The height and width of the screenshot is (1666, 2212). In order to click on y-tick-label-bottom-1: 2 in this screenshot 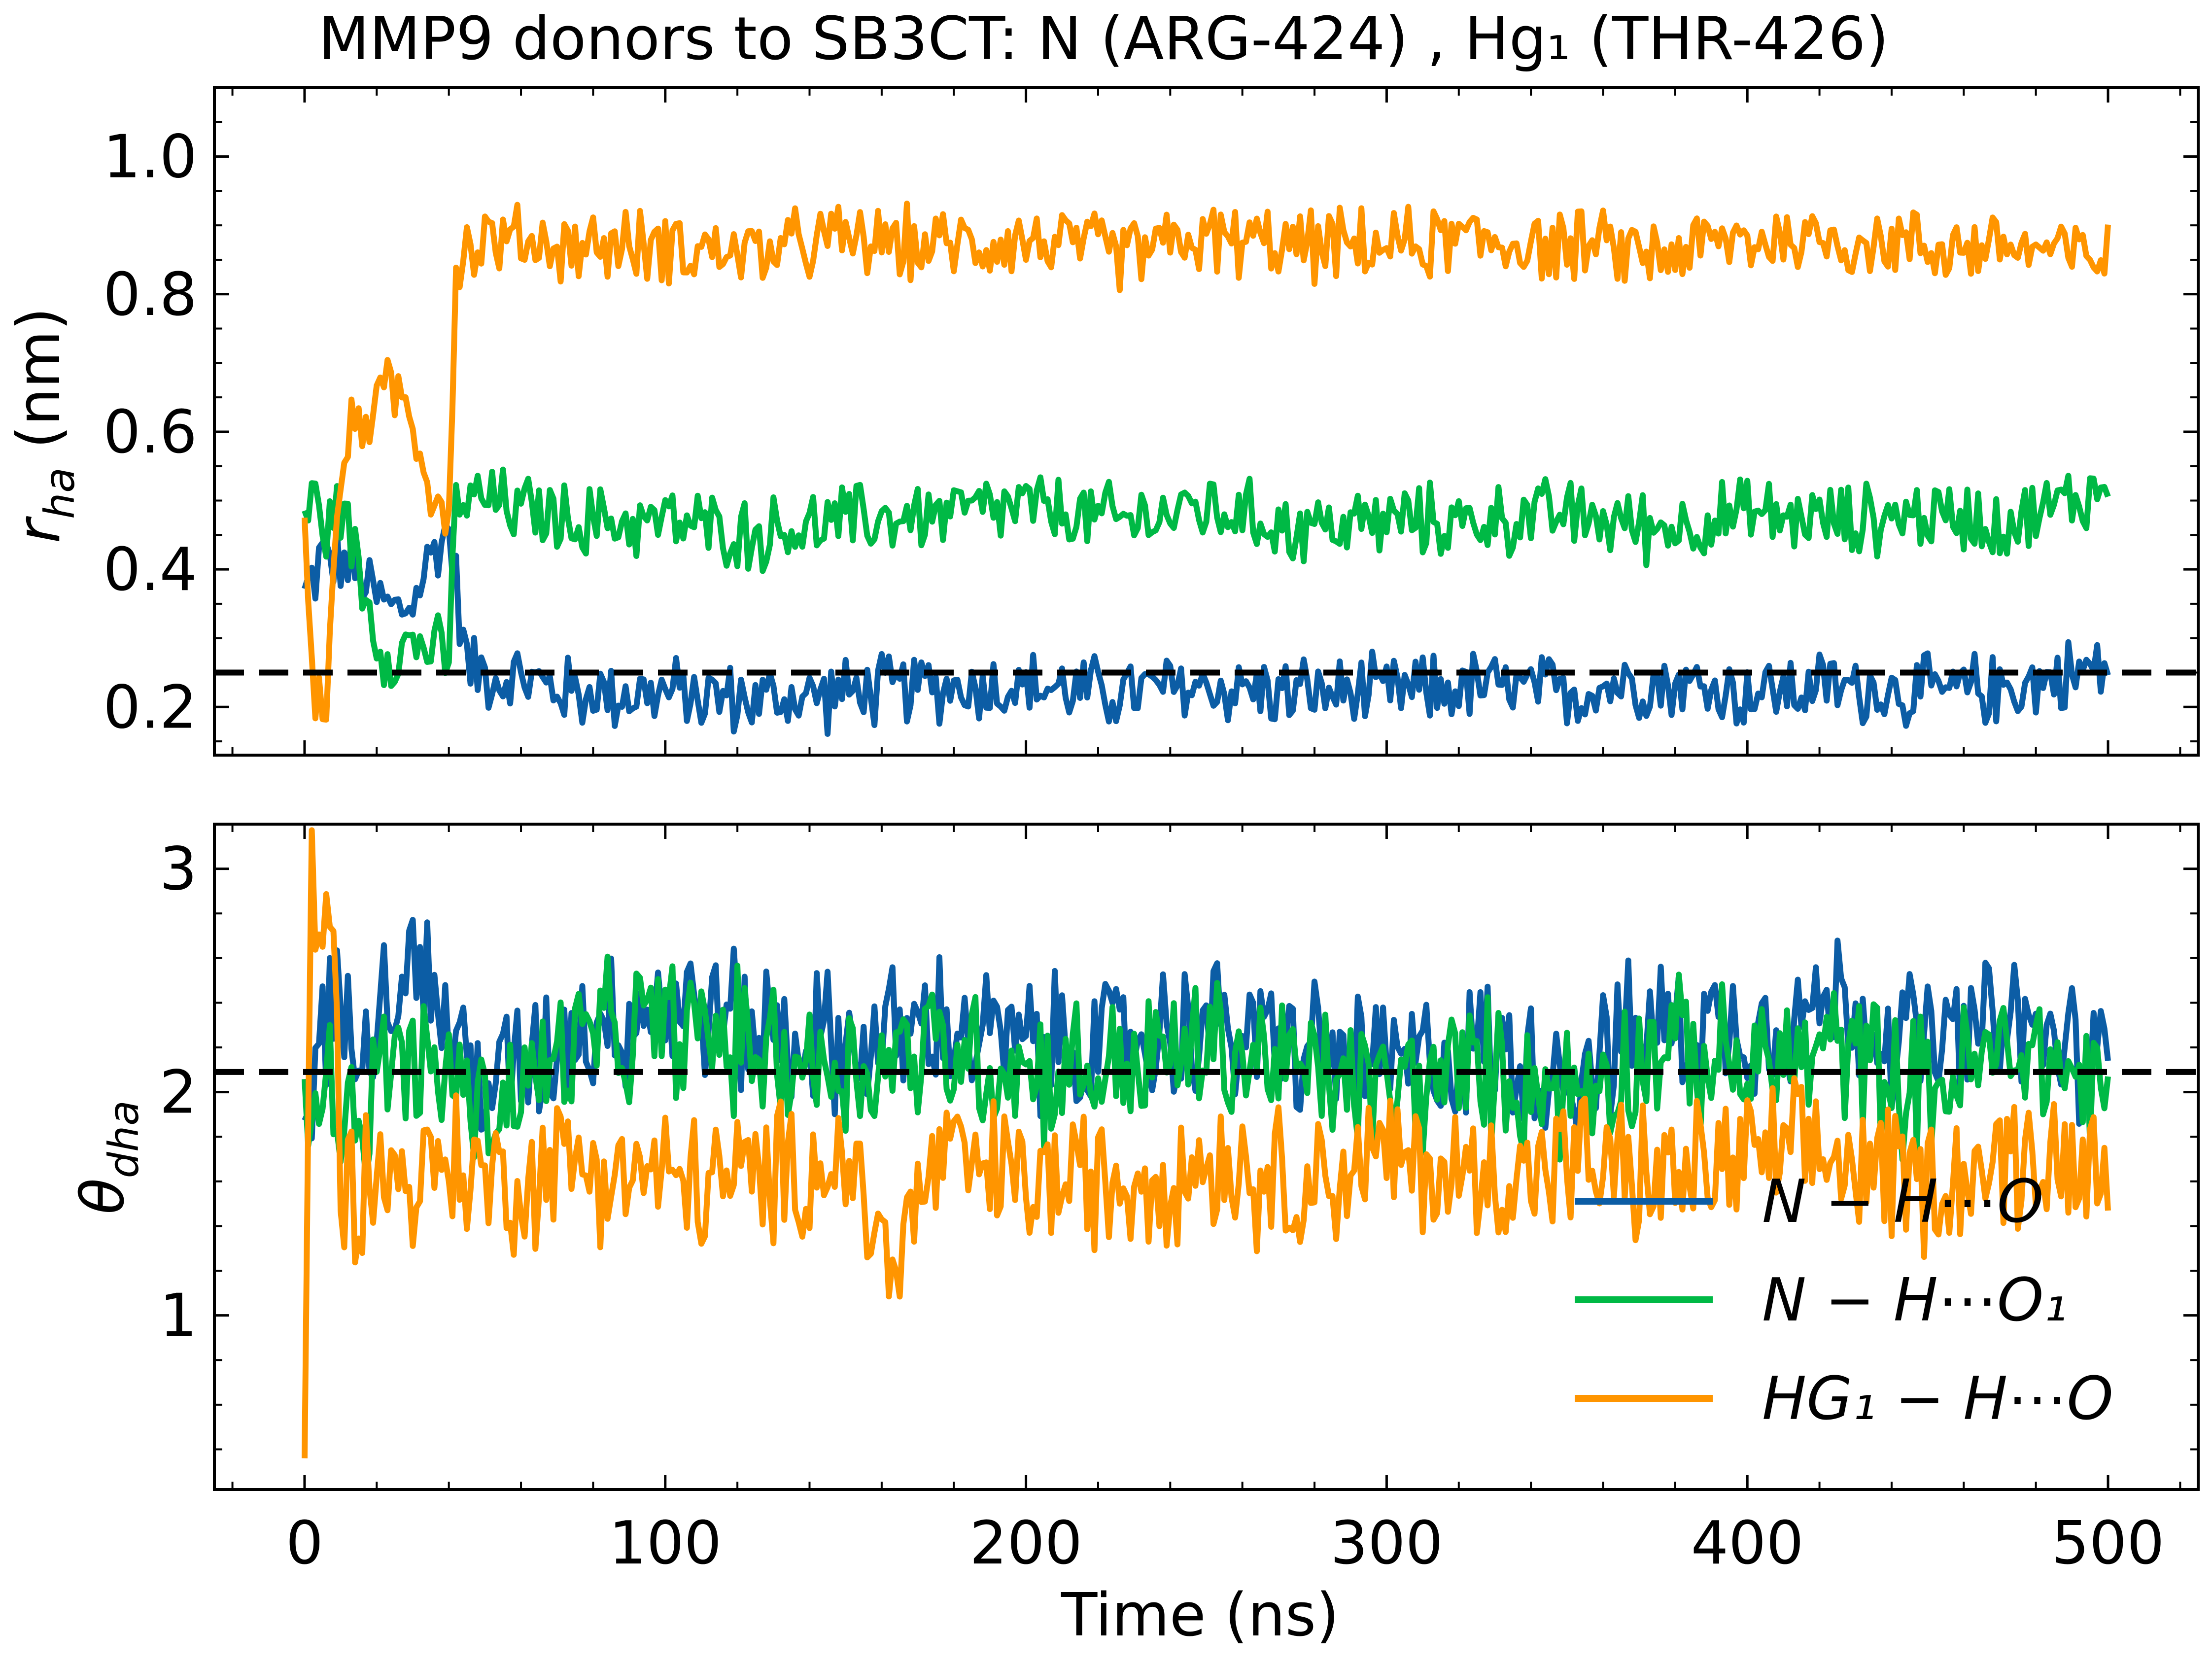, I will do `click(179, 1093)`.